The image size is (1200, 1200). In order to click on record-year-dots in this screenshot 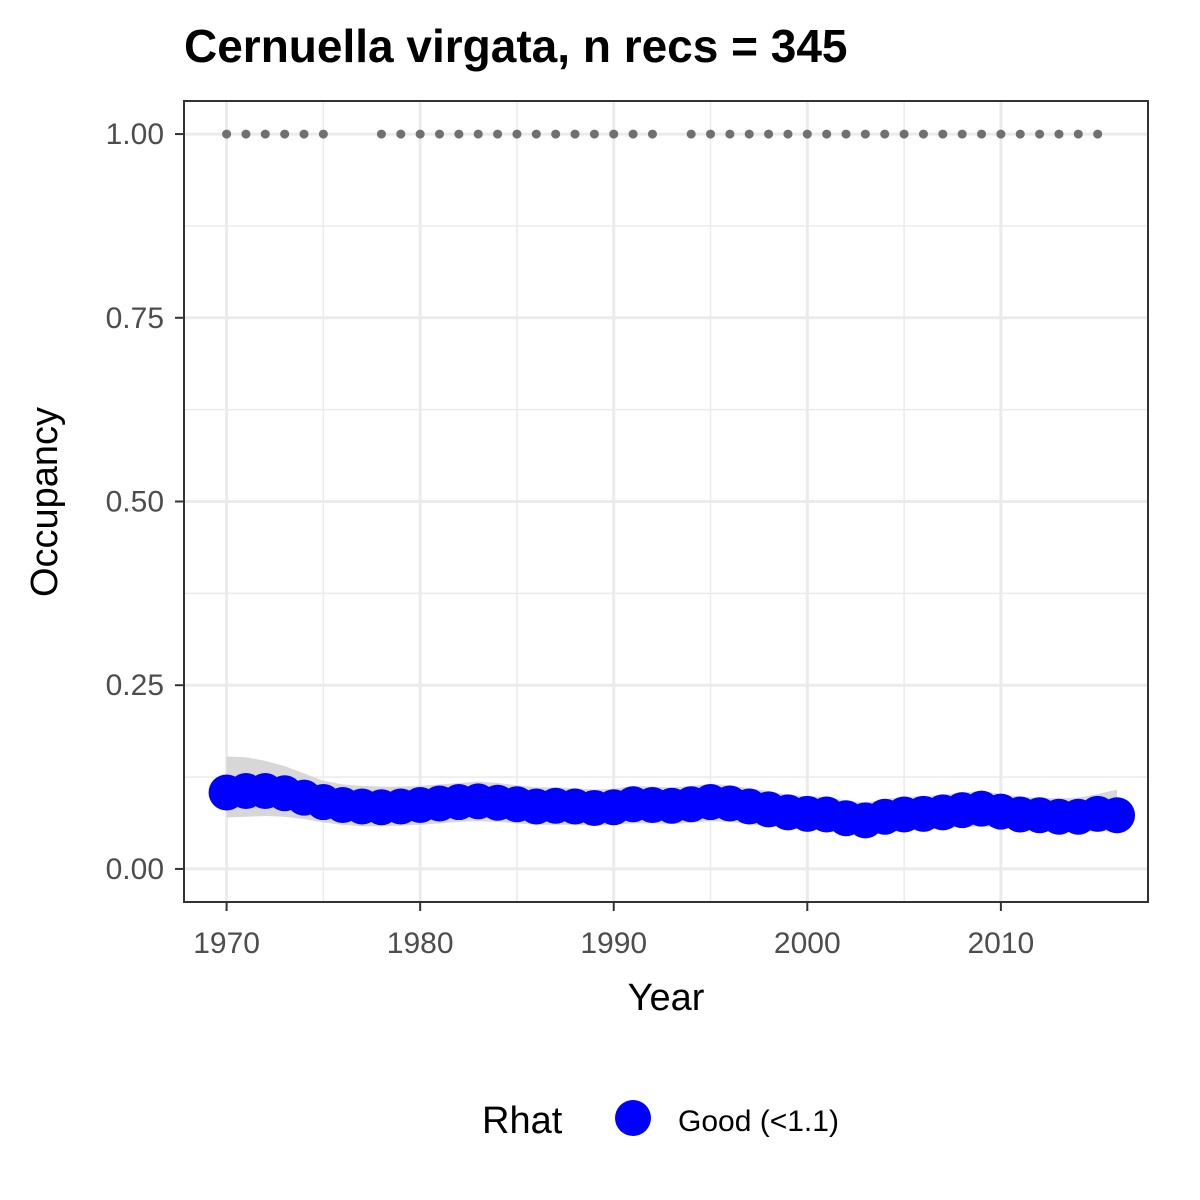, I will do `click(662, 134)`.